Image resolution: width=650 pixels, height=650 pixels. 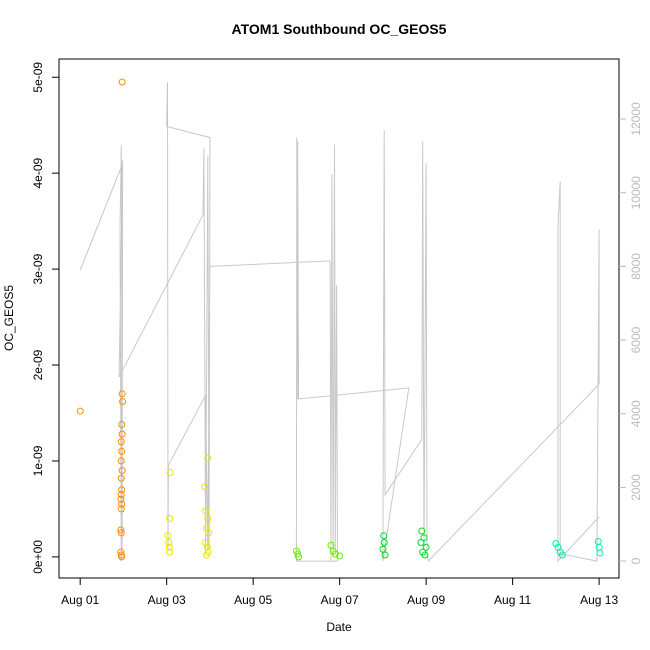 I want to click on y2-tick-label: 10000, so click(x=636, y=193).